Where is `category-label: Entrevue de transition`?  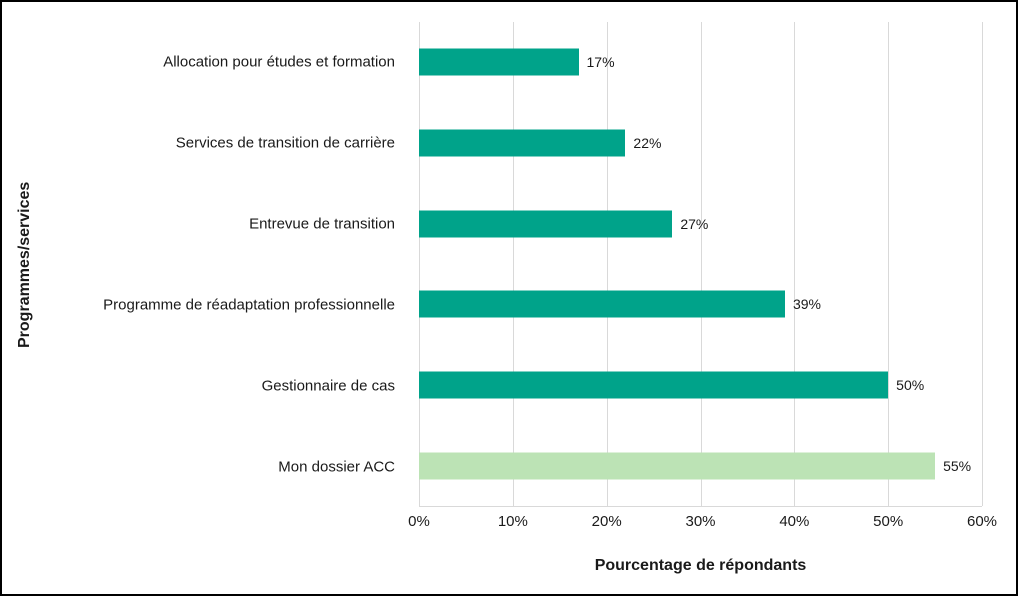
category-label: Entrevue de transition is located at coordinates (322, 224).